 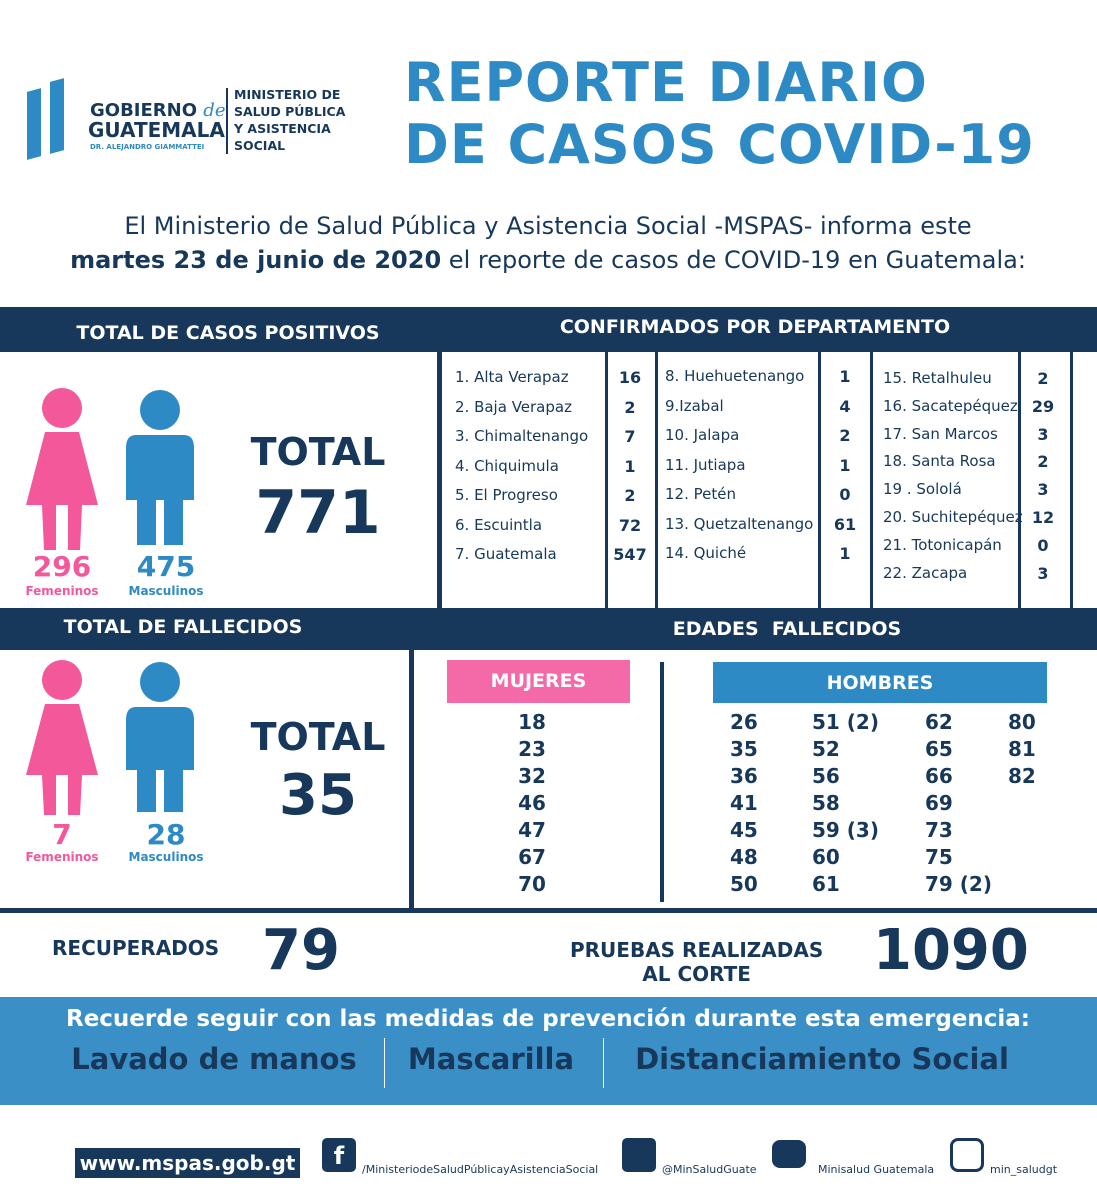 What do you see at coordinates (136, 948) in the screenshot?
I see `recovered-label: RECUPERADOS` at bounding box center [136, 948].